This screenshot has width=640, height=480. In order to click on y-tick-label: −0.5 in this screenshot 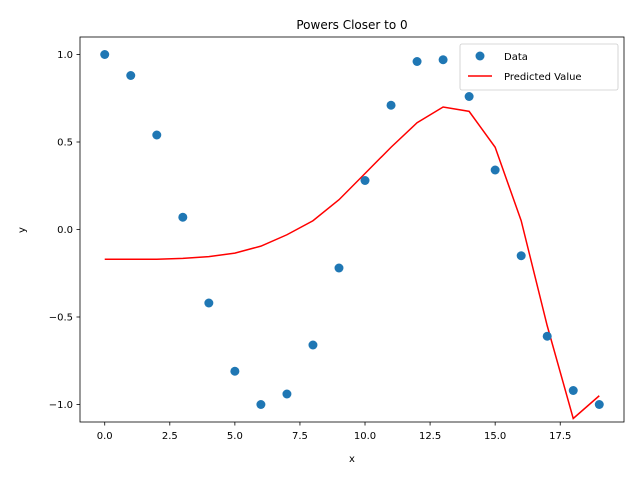, I will do `click(61, 318)`.